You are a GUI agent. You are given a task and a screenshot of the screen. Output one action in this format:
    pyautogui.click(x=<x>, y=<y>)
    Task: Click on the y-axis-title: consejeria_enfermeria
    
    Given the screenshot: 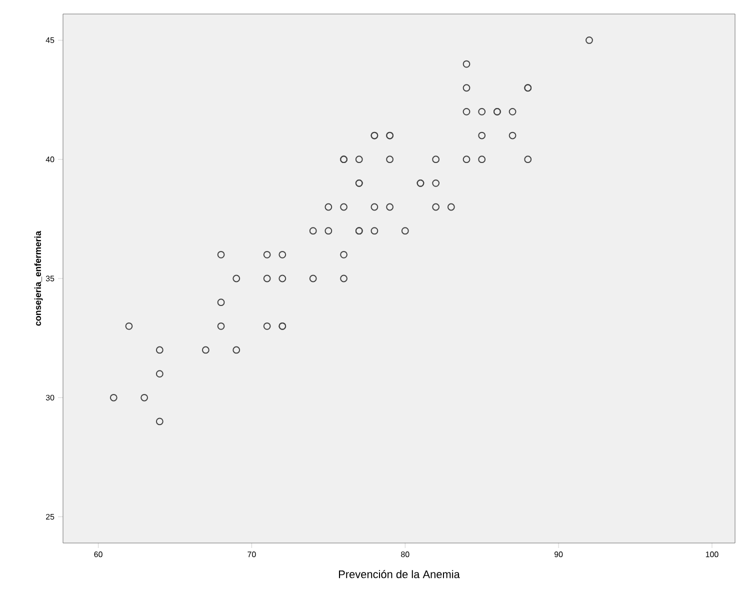 What is the action you would take?
    pyautogui.click(x=38, y=278)
    